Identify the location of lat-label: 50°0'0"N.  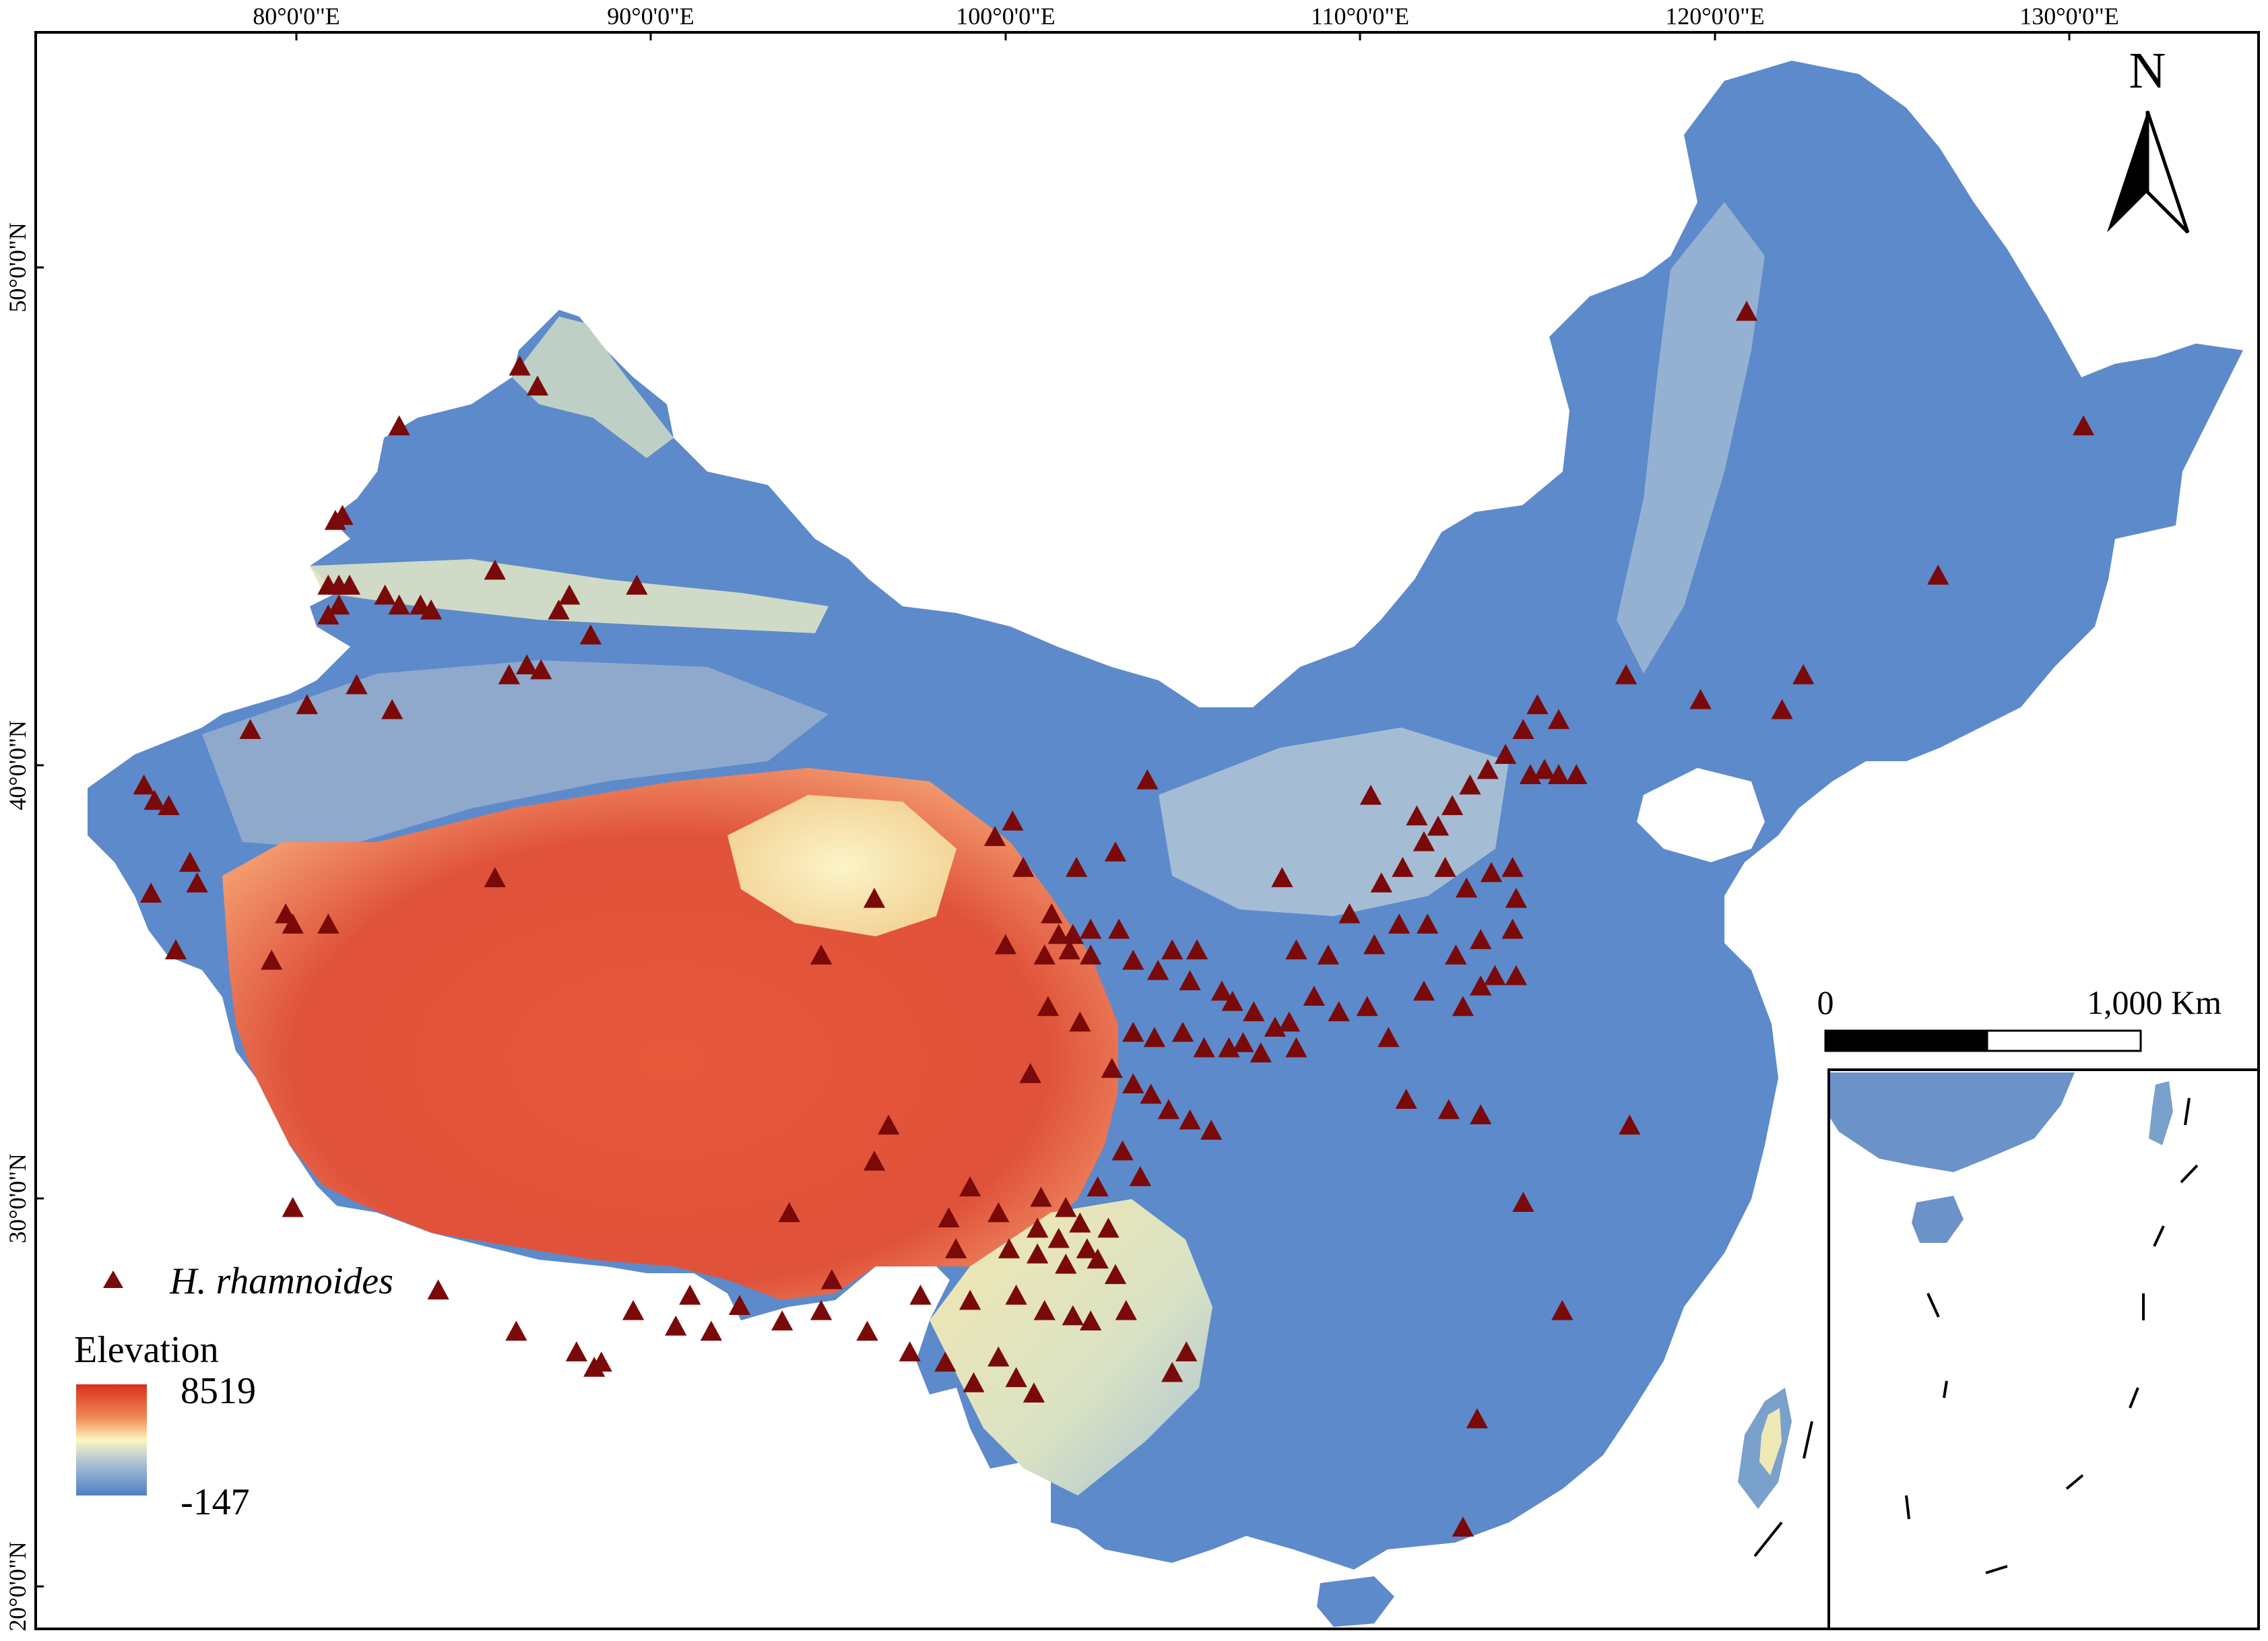
(17, 267).